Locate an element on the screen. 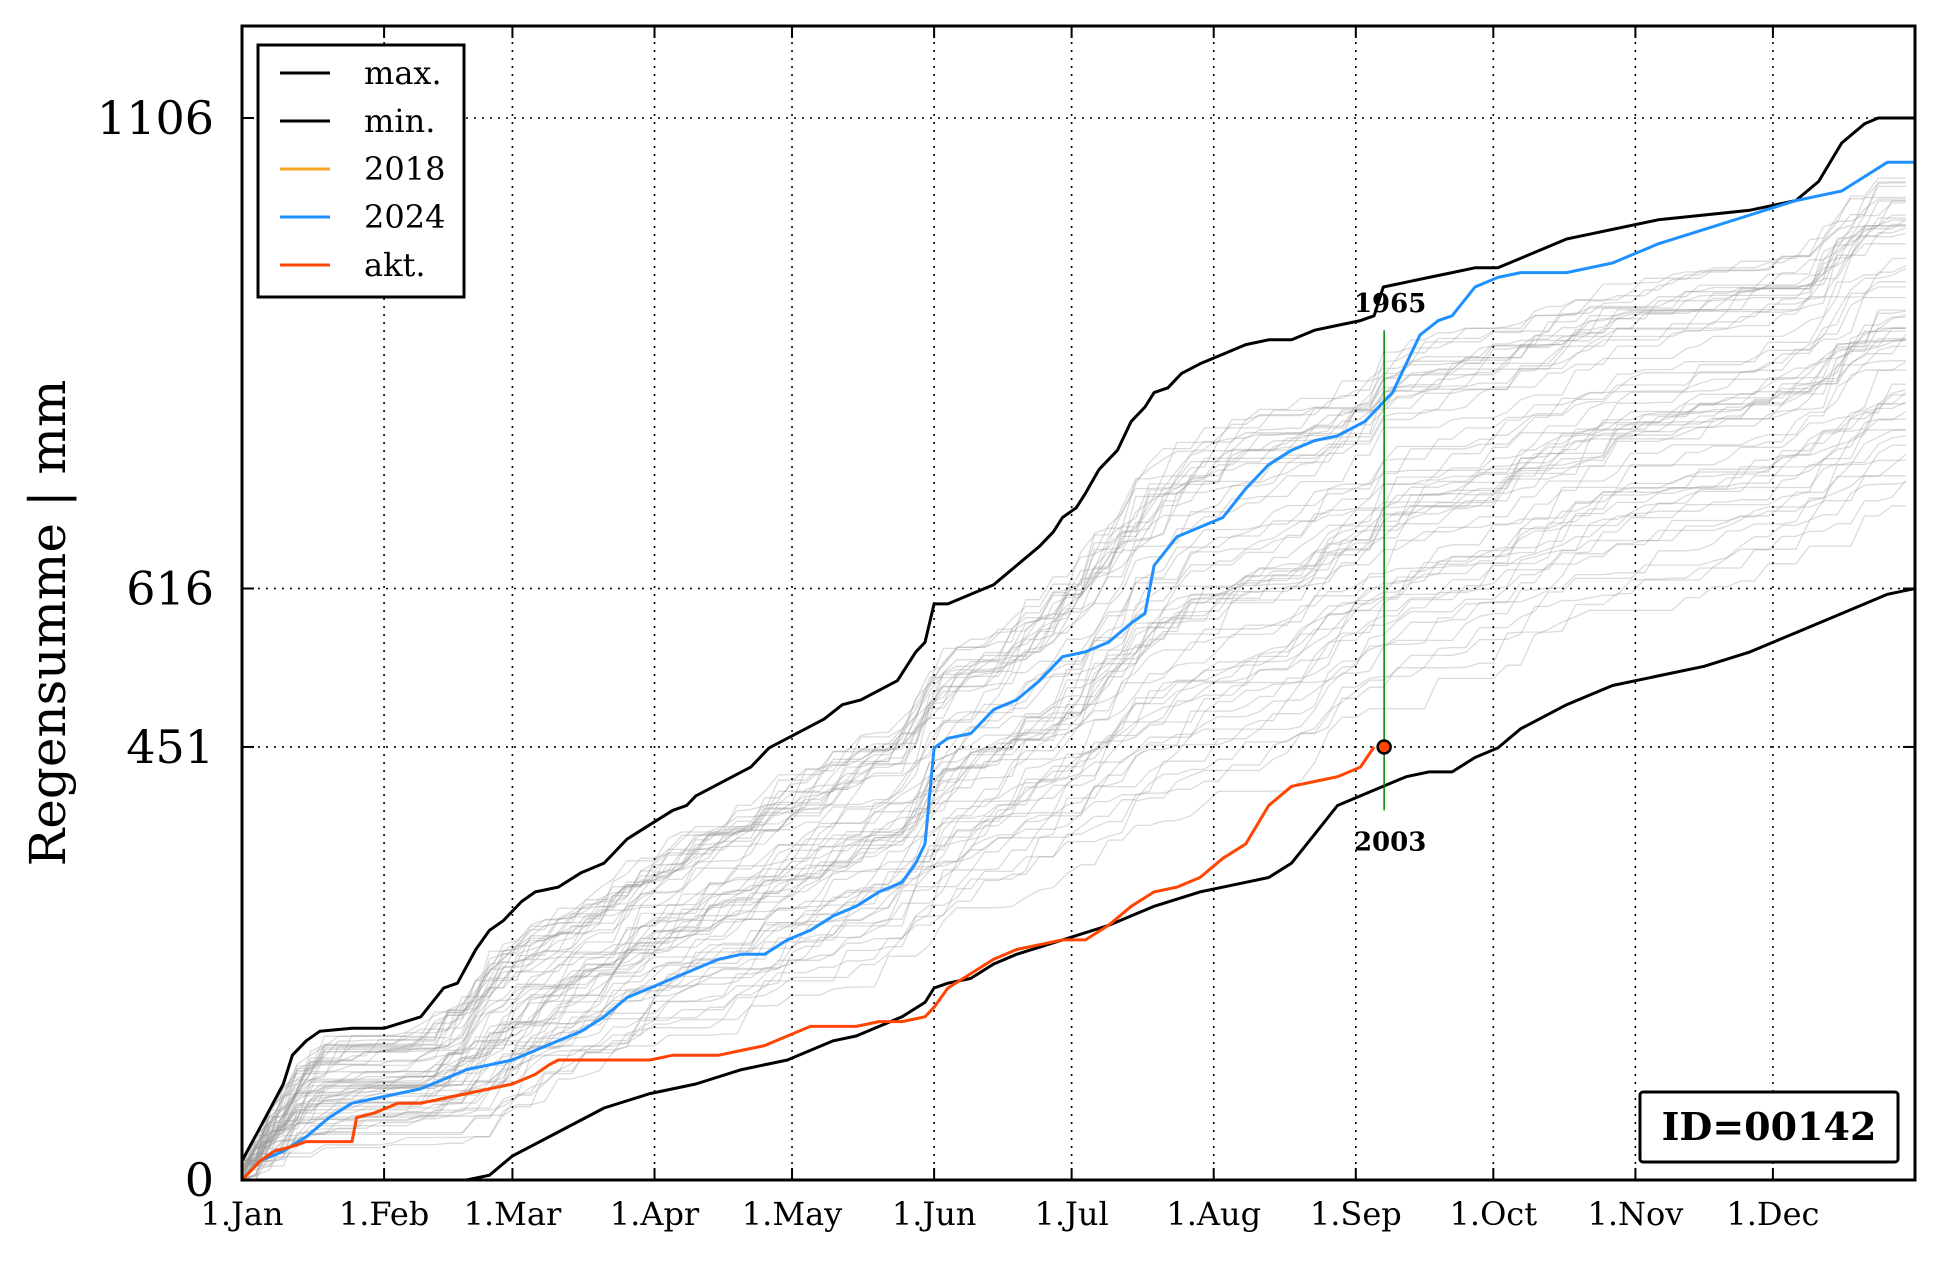  y-axis-label: Regensumme | mm is located at coordinates (48, 623).